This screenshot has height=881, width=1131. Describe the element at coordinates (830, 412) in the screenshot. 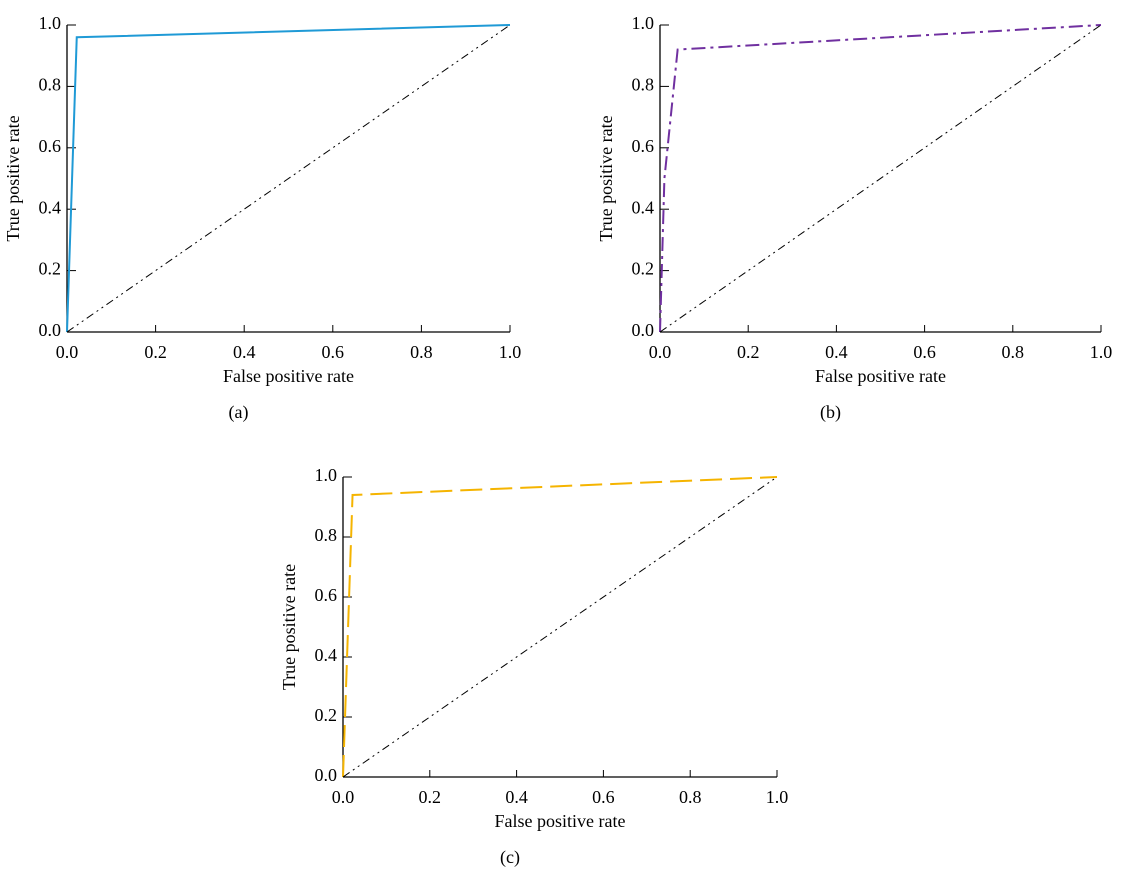

I see `caption: (b)` at that location.